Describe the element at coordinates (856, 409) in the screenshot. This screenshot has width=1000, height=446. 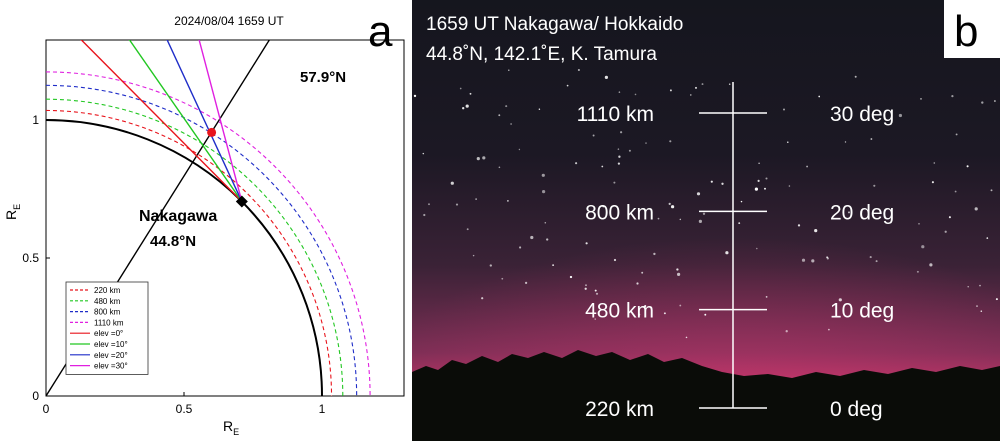
I see `elevation-label: 0 deg` at that location.